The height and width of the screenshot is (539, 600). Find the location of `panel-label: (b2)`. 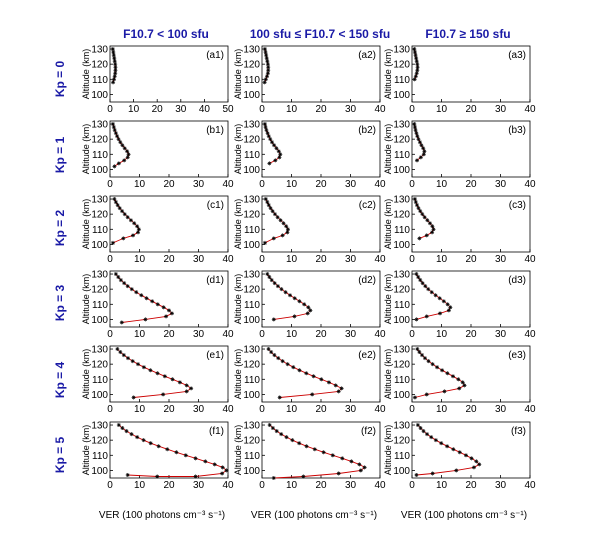

panel-label: (b2) is located at coordinates (367, 130).